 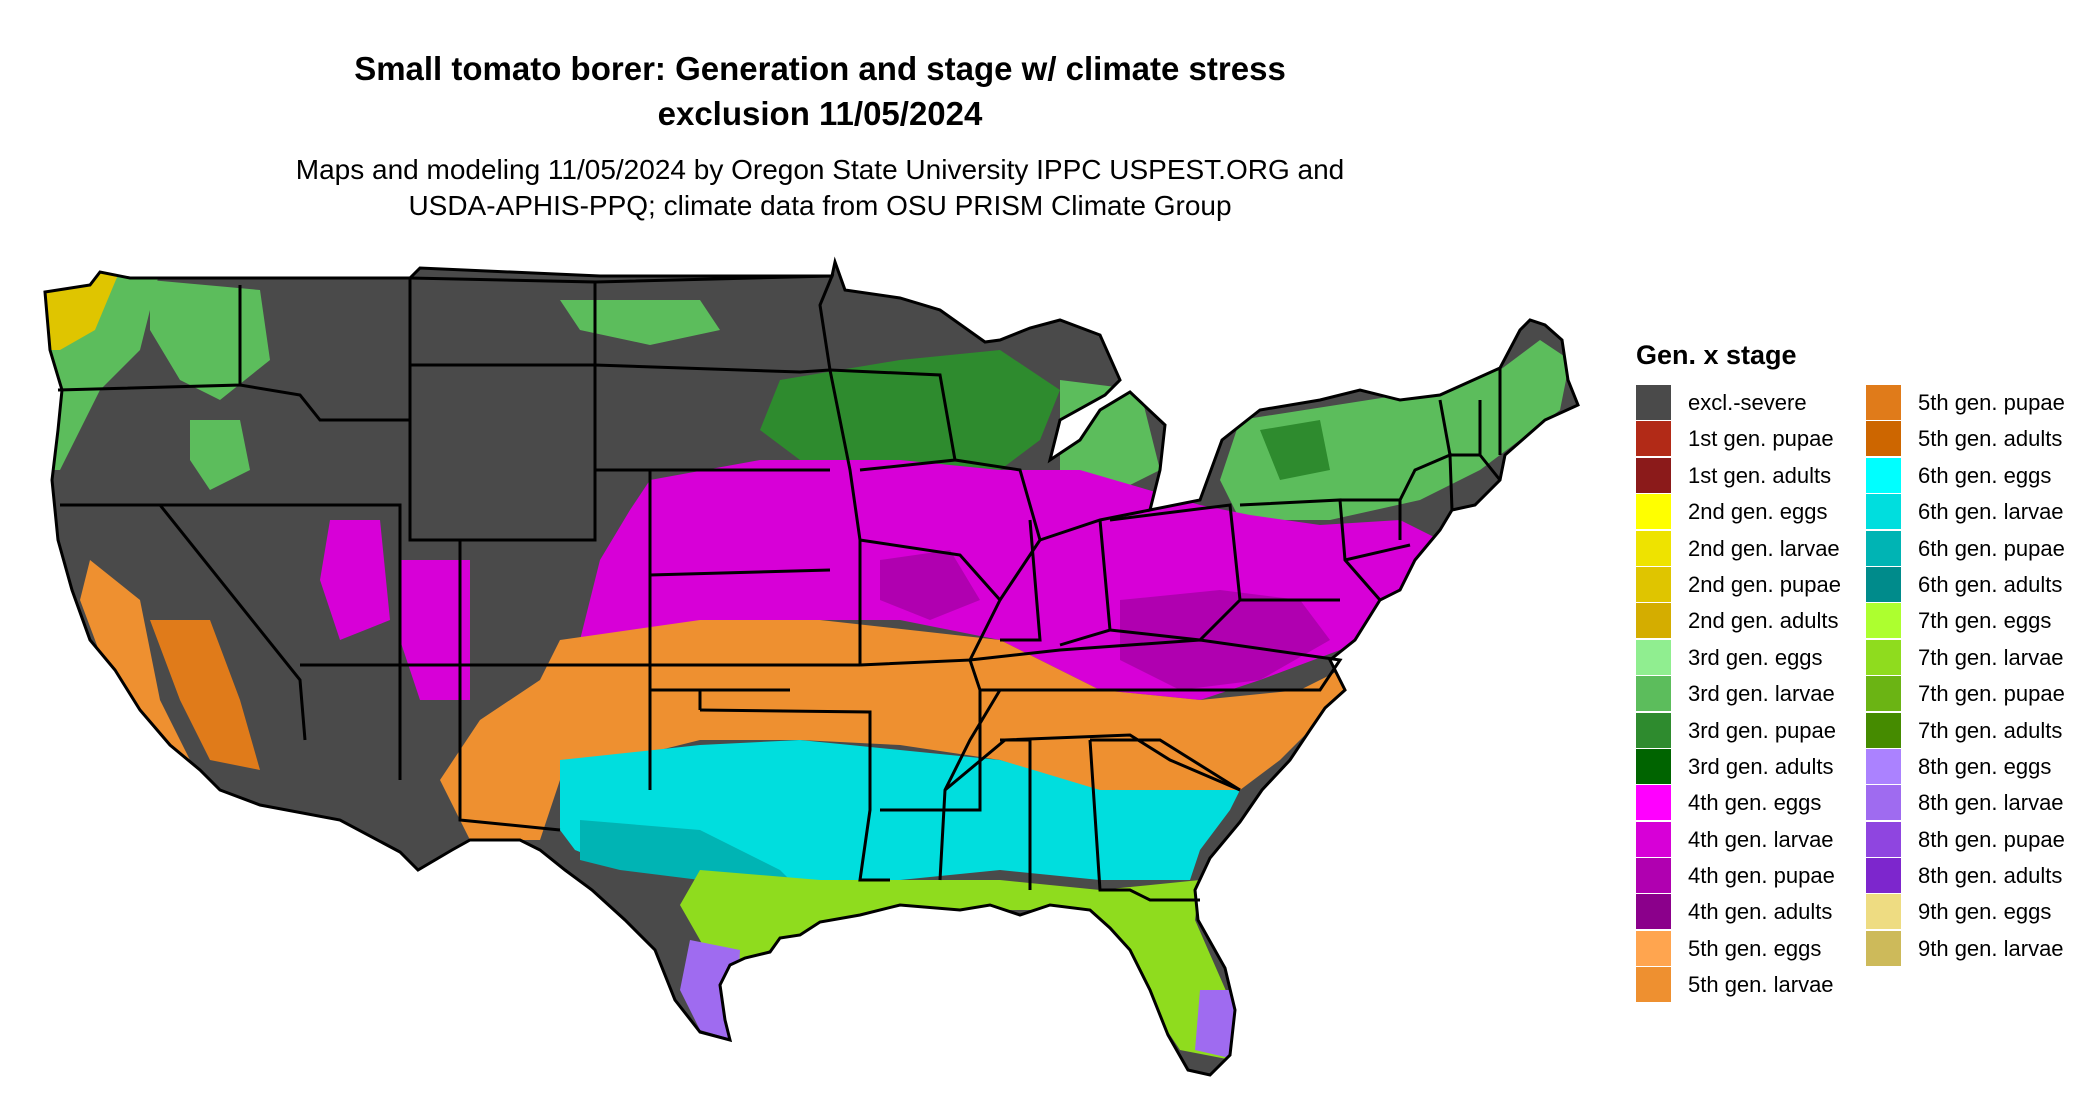 What do you see at coordinates (1758, 512) in the screenshot?
I see `legend-label: 2nd gen. eggs` at bounding box center [1758, 512].